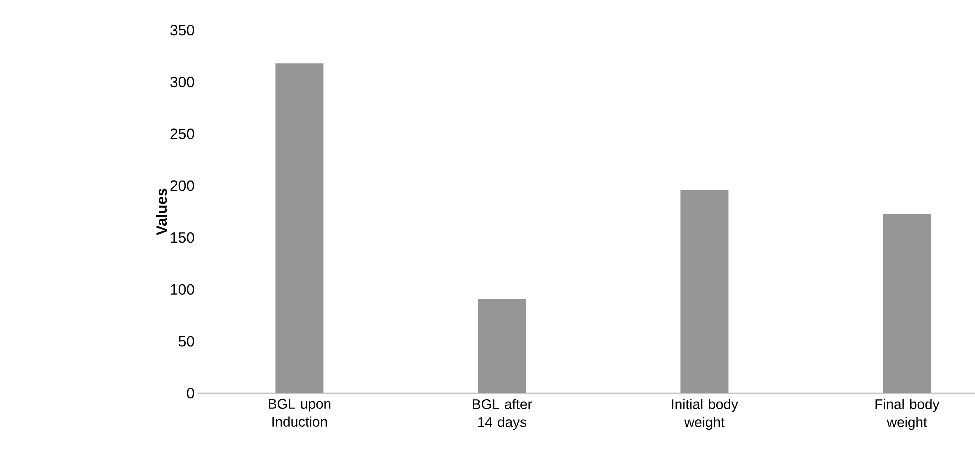  I want to click on y-tick-label: 0, so click(190, 393).